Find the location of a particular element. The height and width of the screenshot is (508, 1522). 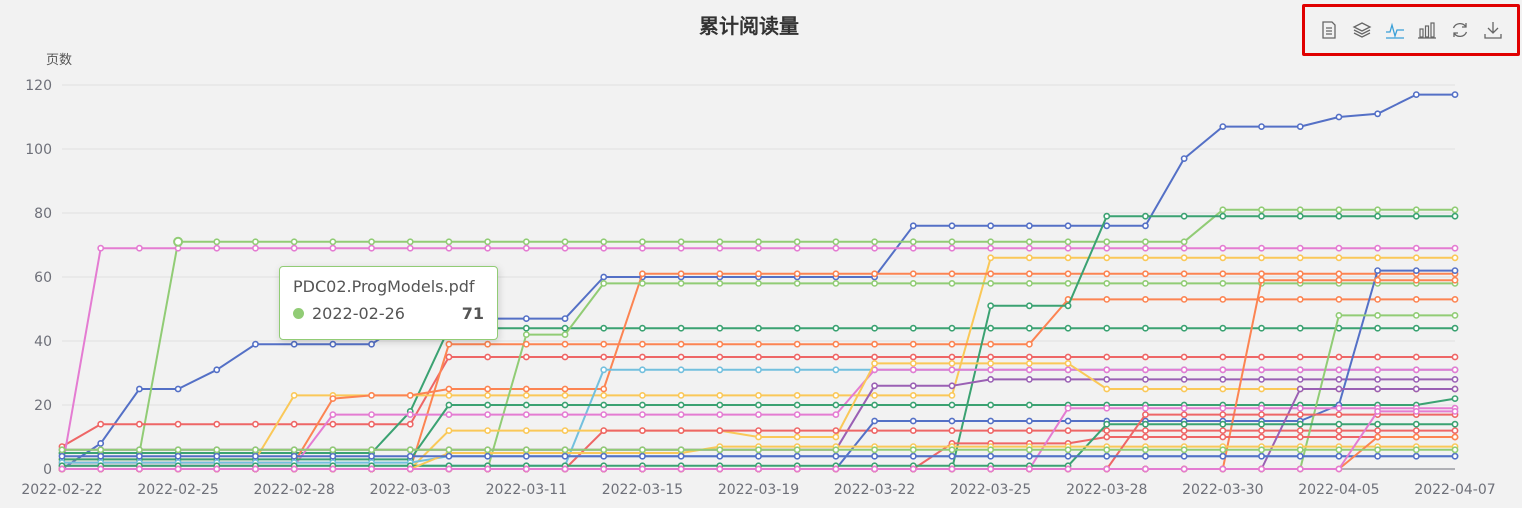

x-tick-label: 2022-04-07 is located at coordinates (1454, 490).